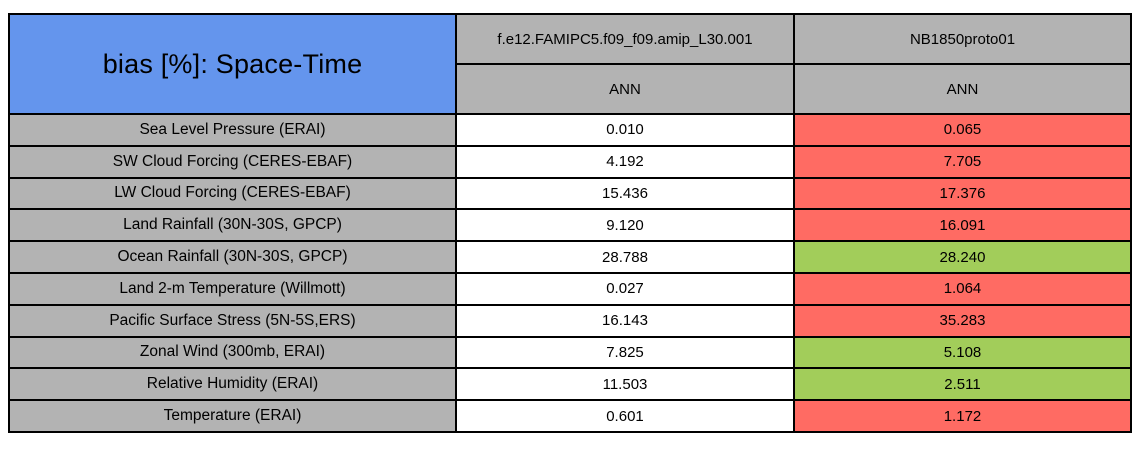  What do you see at coordinates (232, 384) in the screenshot?
I see `metric-label: Relative Humidity (ERAI)` at bounding box center [232, 384].